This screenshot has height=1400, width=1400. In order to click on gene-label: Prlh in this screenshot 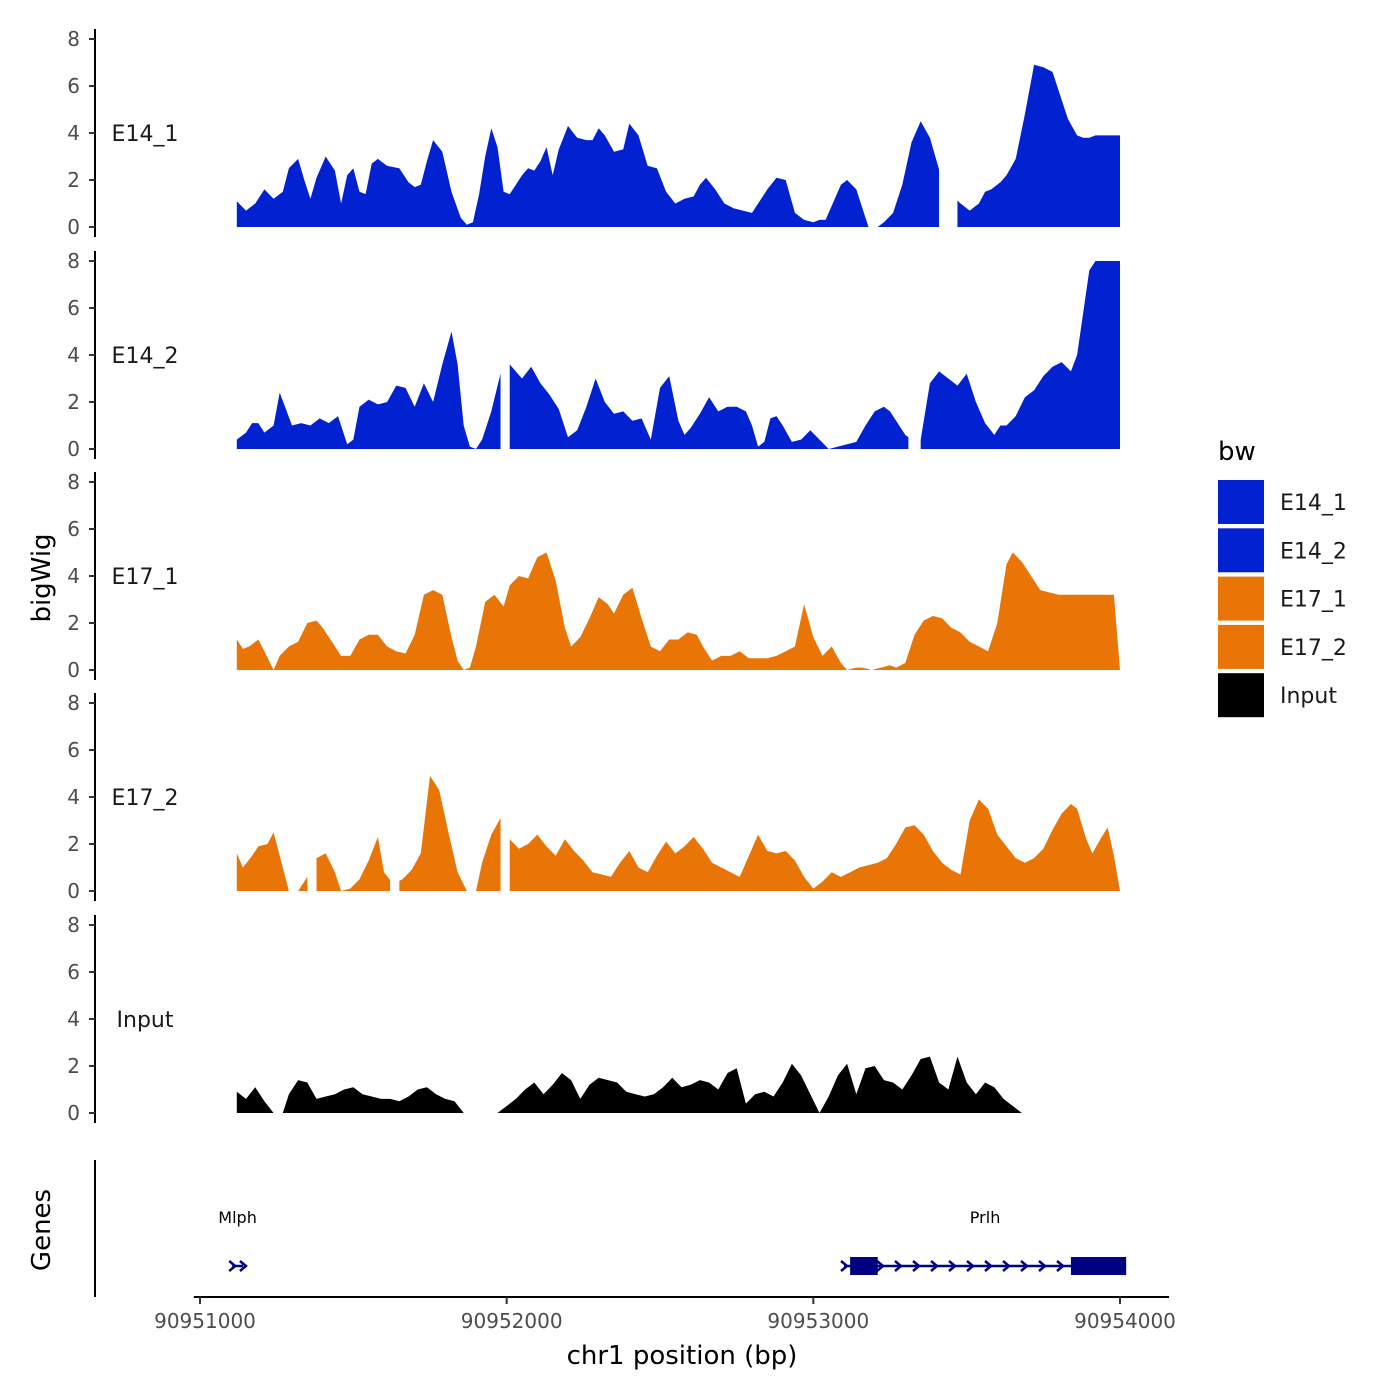, I will do `click(985, 1217)`.